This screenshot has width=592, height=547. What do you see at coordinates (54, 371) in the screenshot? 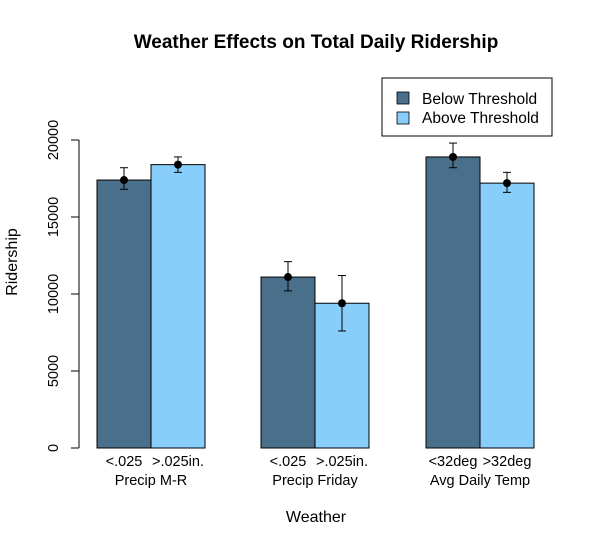
I see `y-tick-label: 5000` at bounding box center [54, 371].